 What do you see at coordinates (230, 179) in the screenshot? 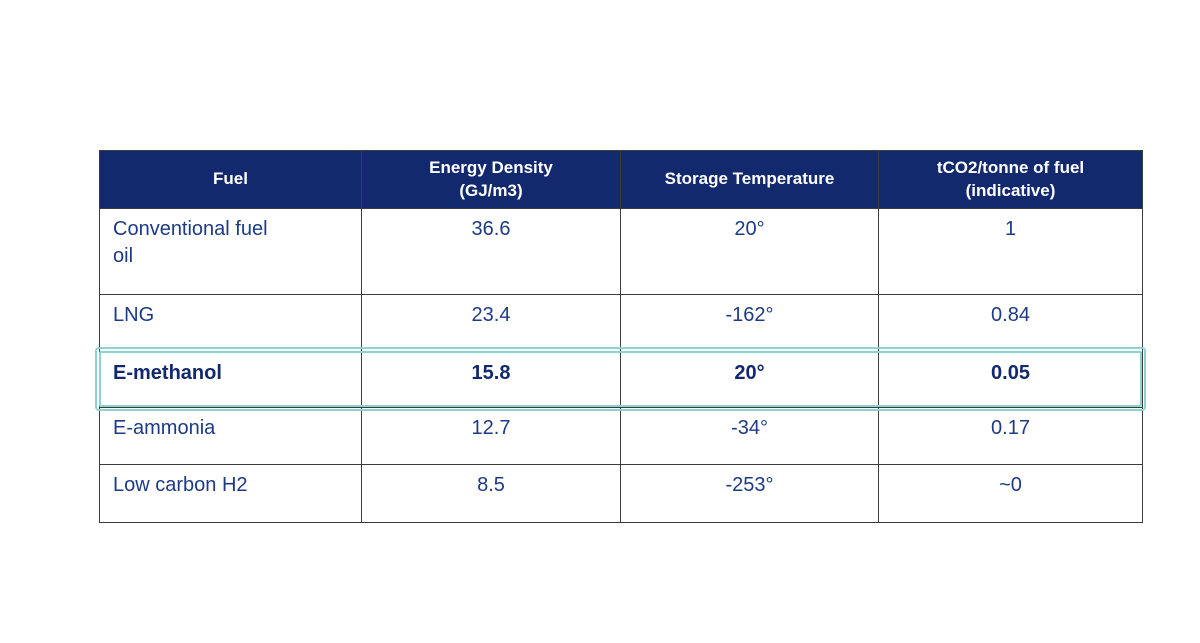
I see `header-cell-fuel: Fuel` at bounding box center [230, 179].